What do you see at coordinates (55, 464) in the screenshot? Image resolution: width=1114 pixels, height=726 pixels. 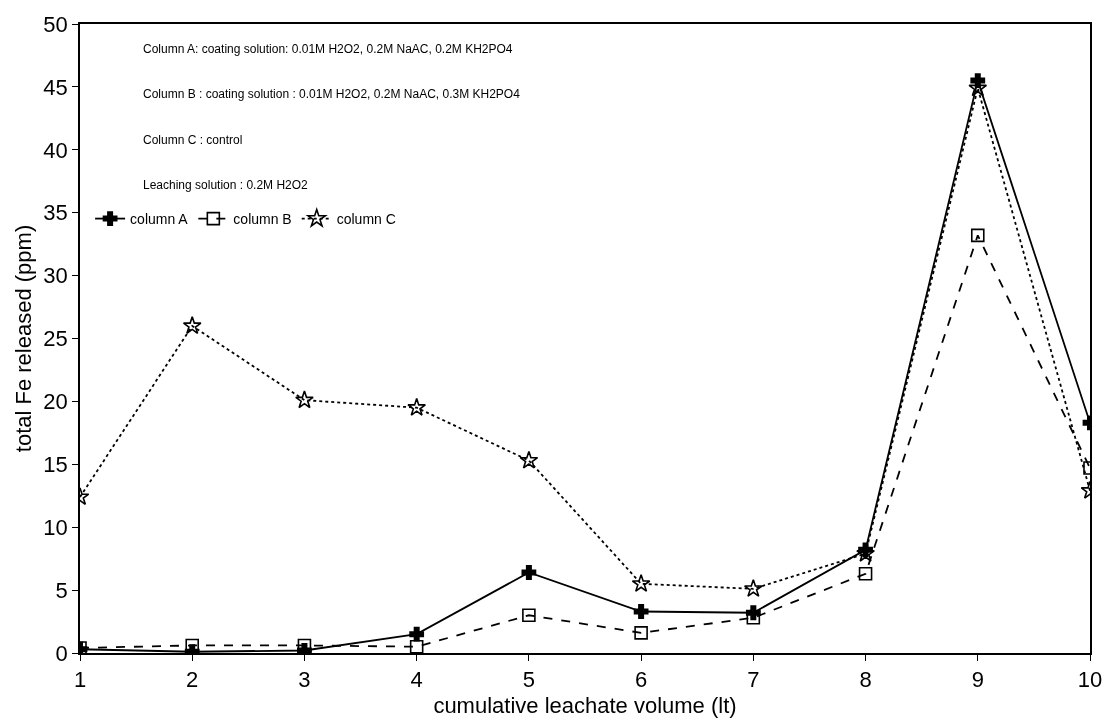 I see `y-tick-label: 15` at bounding box center [55, 464].